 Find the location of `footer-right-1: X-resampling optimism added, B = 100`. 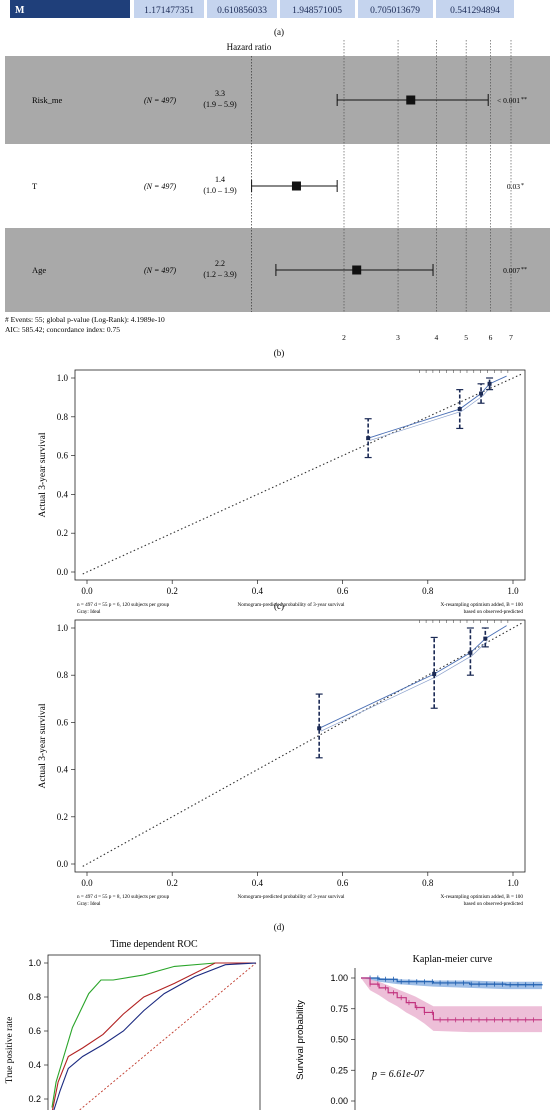

footer-right-1: X-resampling optimism added, B = 100 is located at coordinates (482, 605).